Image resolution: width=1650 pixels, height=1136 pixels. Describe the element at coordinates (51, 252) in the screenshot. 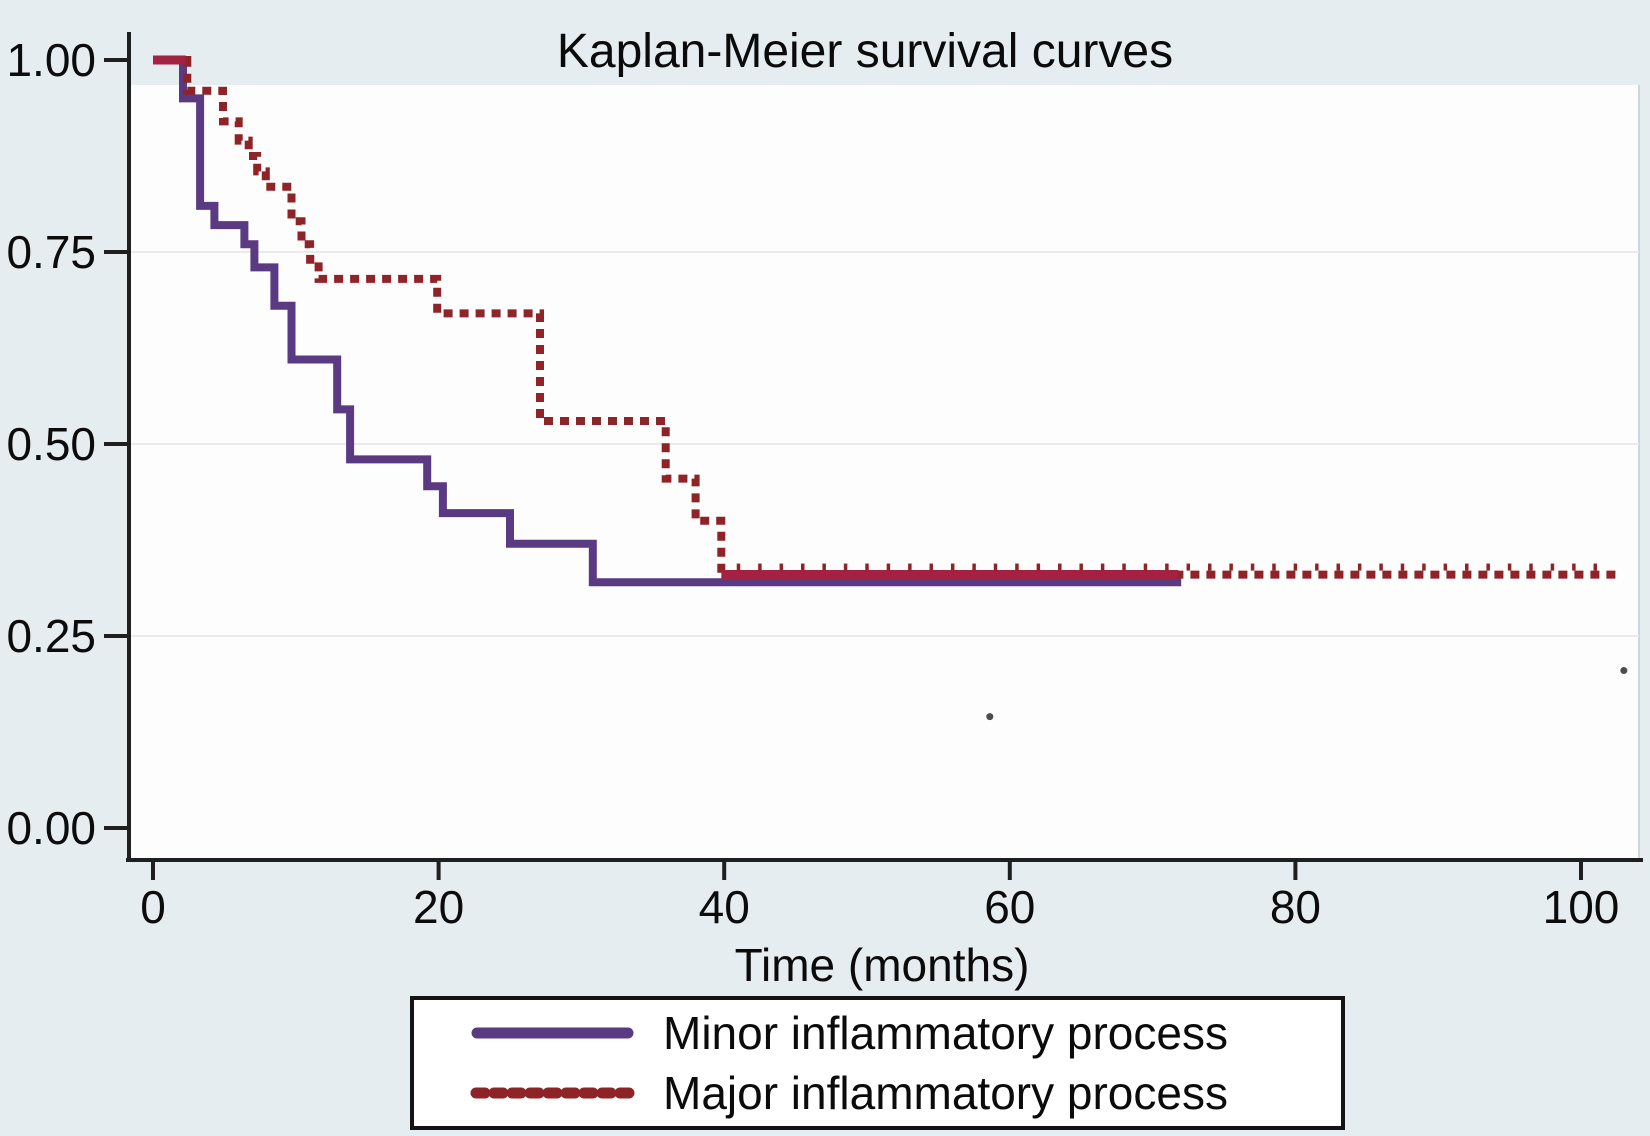

I see `y-tick-label: 0.75` at that location.